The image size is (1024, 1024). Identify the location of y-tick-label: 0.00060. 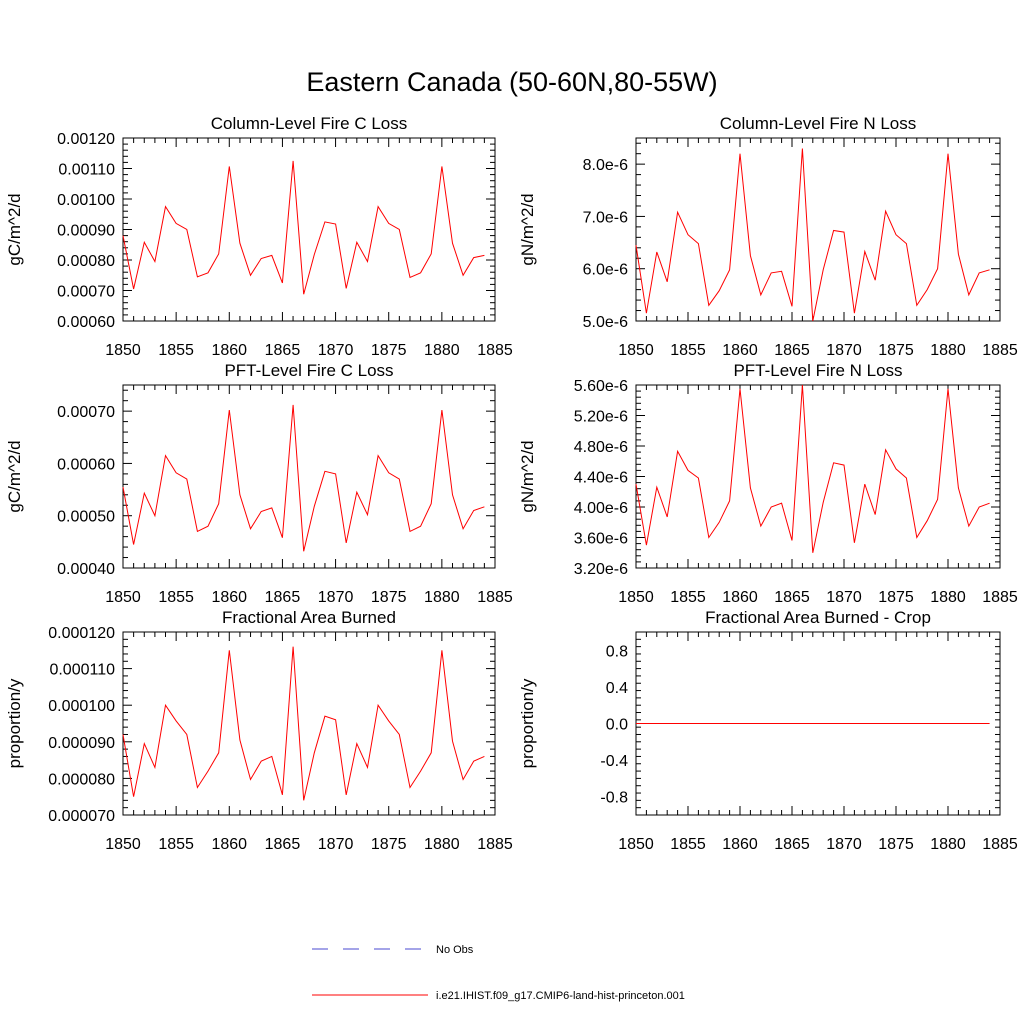
(86, 322).